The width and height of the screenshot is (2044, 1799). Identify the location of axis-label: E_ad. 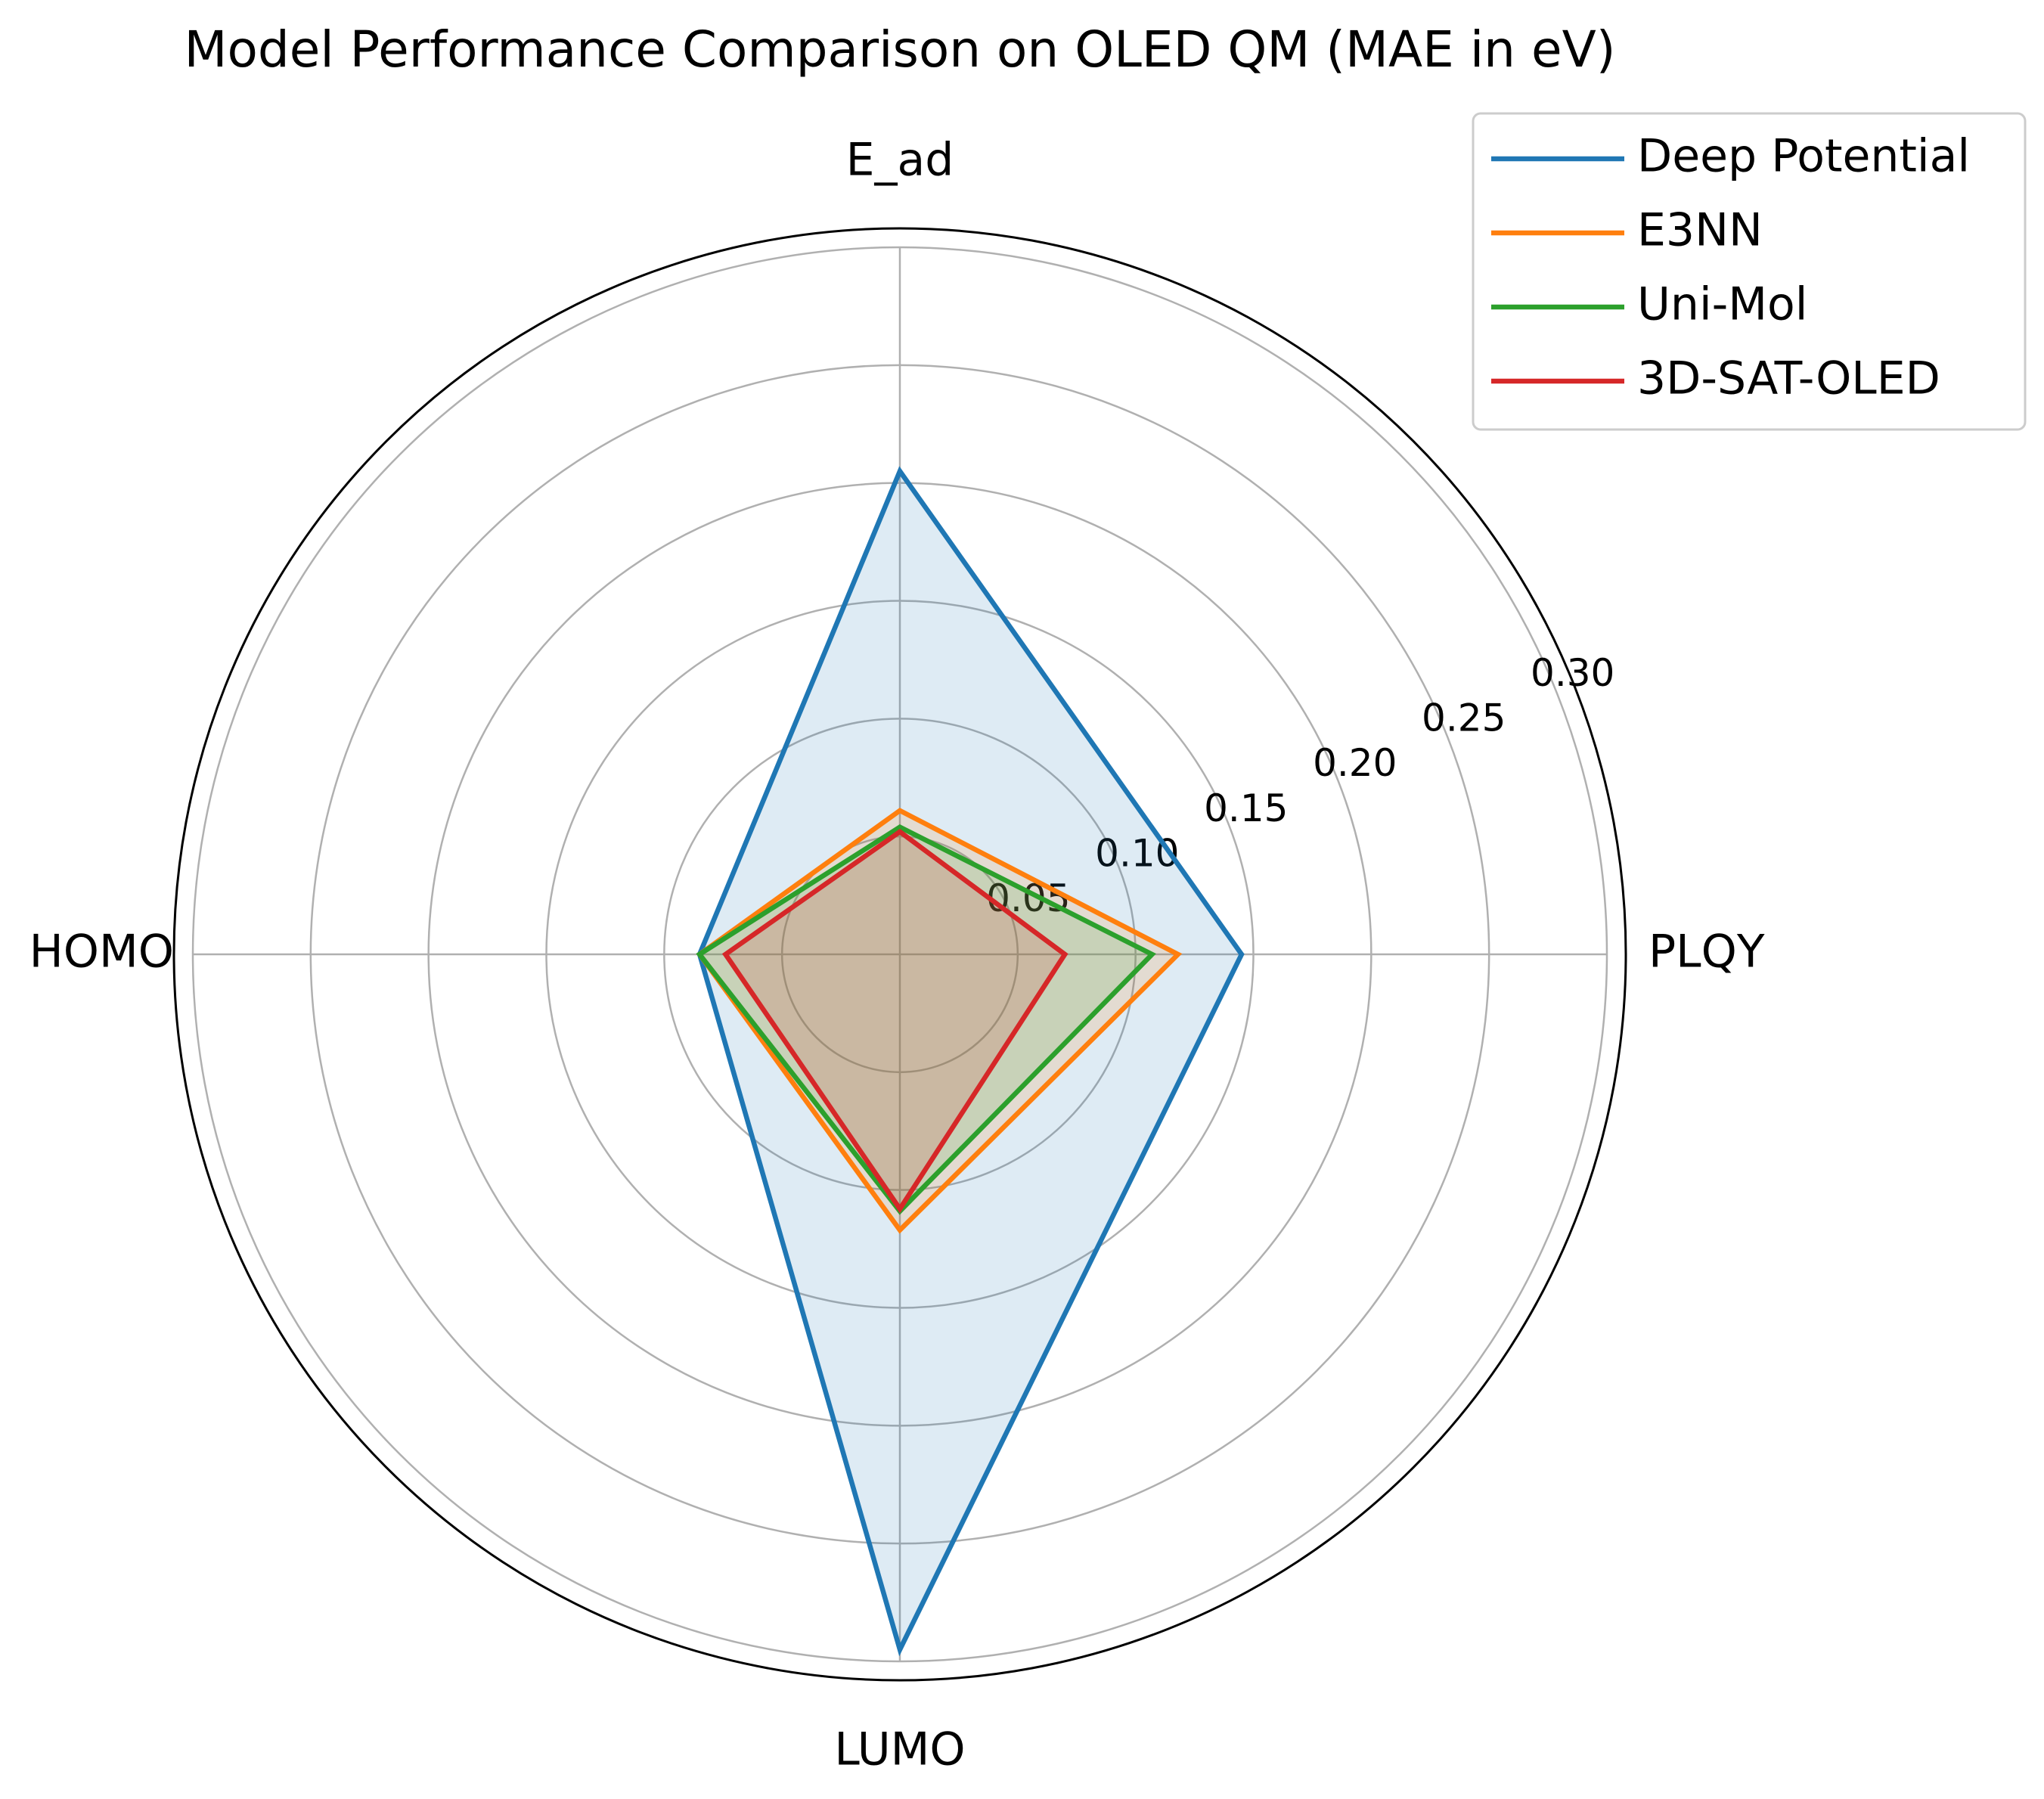
(900, 161).